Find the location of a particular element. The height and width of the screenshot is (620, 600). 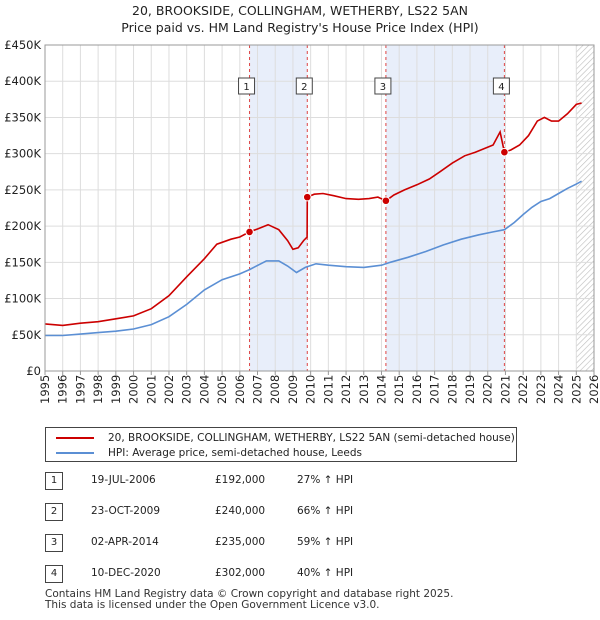

x-tick-label: 2011 is located at coordinates (328, 389).